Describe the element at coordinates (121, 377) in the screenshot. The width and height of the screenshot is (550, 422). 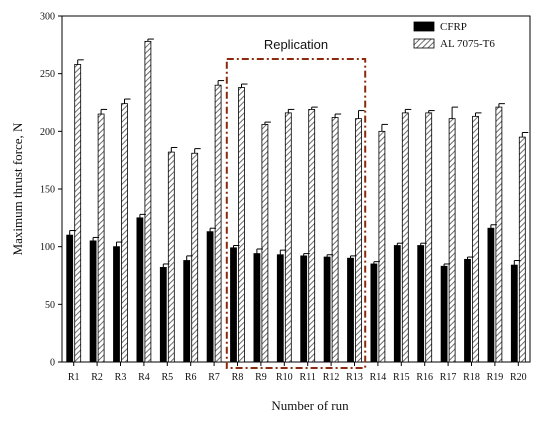
I see `x-tick-label: R3` at that location.